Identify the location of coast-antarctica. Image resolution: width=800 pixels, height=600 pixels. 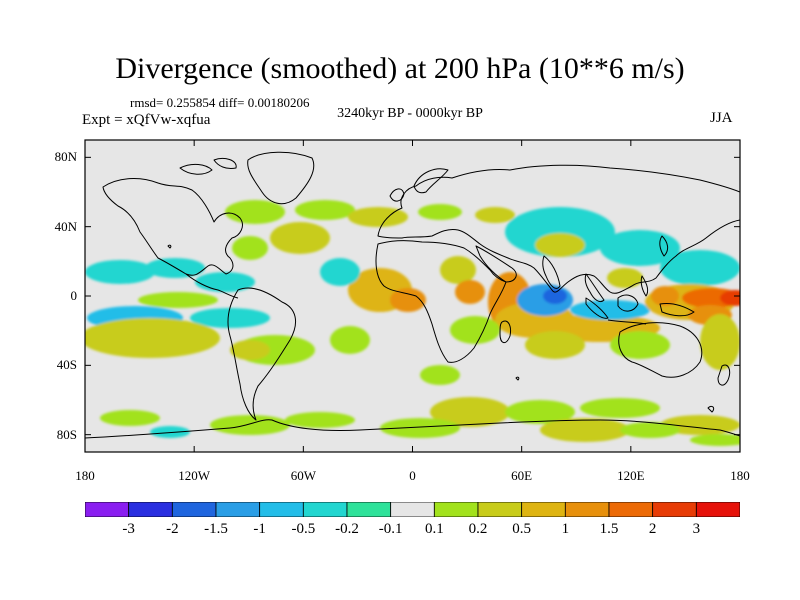
(412, 429).